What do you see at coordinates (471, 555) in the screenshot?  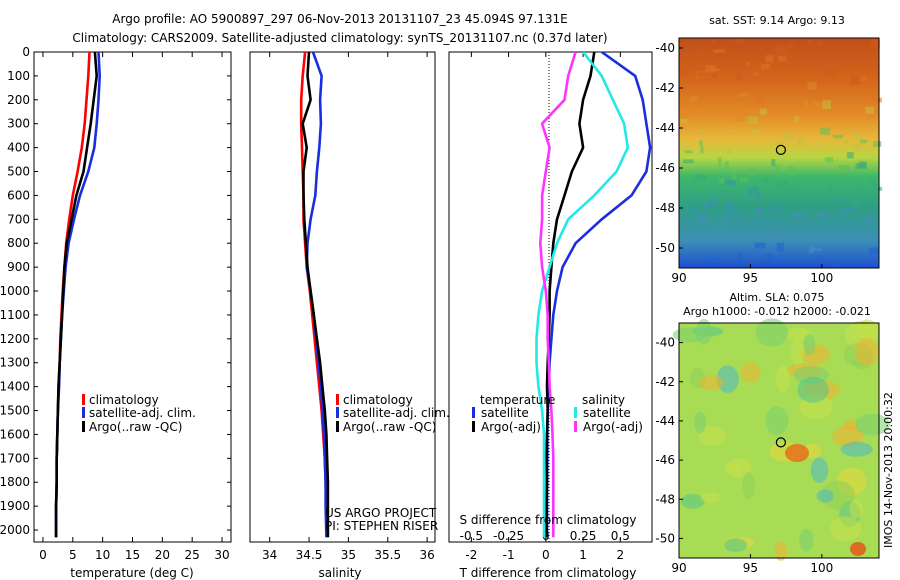 I see `t-difference-tick-label: -2` at bounding box center [471, 555].